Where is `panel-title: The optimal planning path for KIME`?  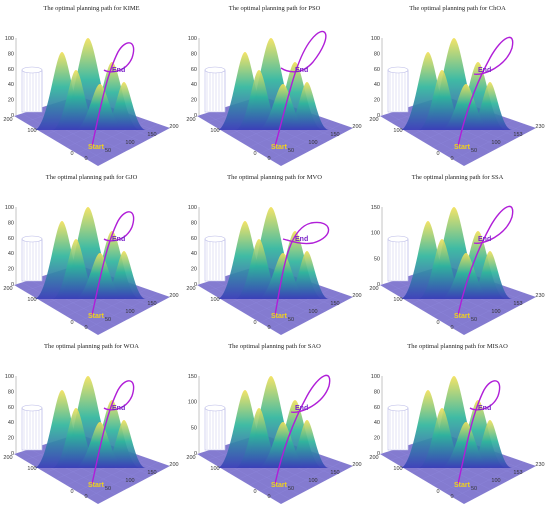 panel-title: The optimal planning path for KIME is located at coordinates (91, 8).